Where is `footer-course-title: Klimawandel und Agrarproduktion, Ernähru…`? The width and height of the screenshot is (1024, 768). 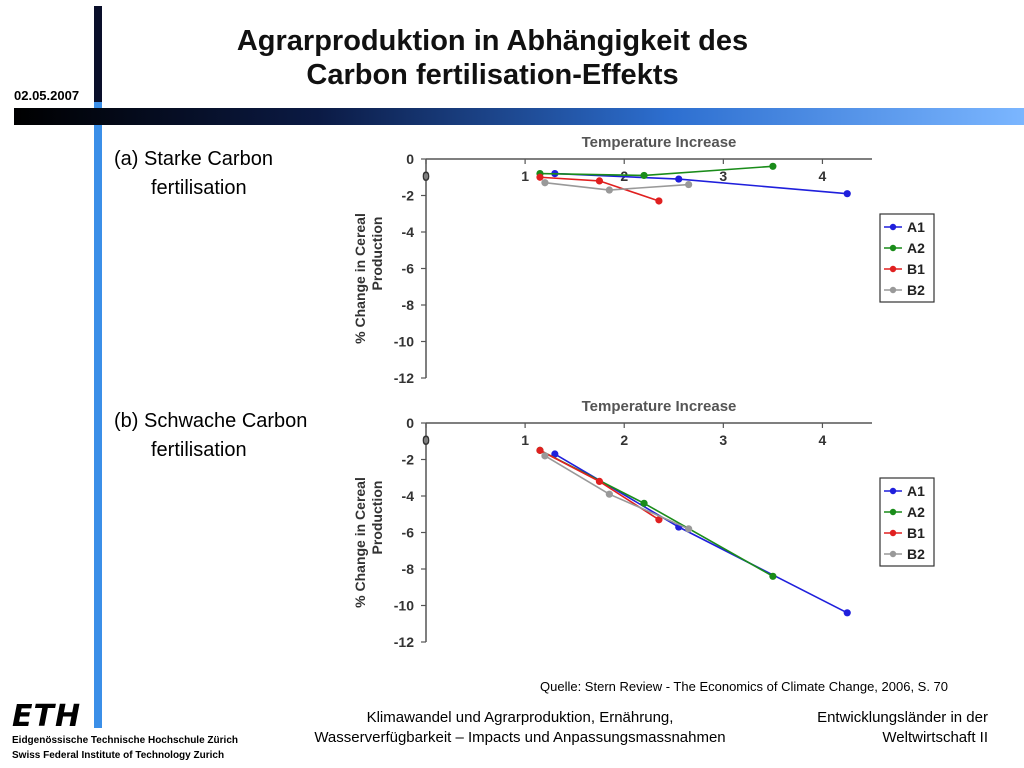 footer-course-title: Klimawandel und Agrarproduktion, Ernähru… is located at coordinates (520, 728).